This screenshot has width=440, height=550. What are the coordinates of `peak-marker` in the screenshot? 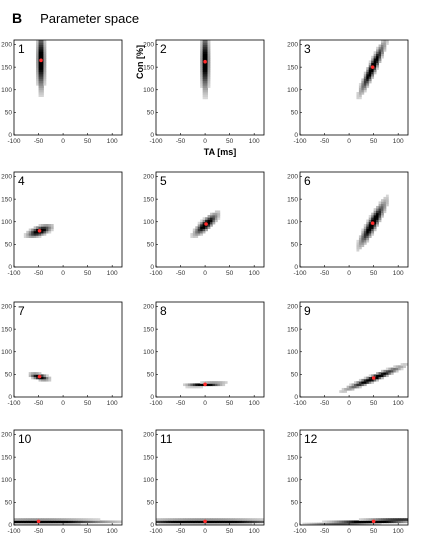 It's located at (206, 224).